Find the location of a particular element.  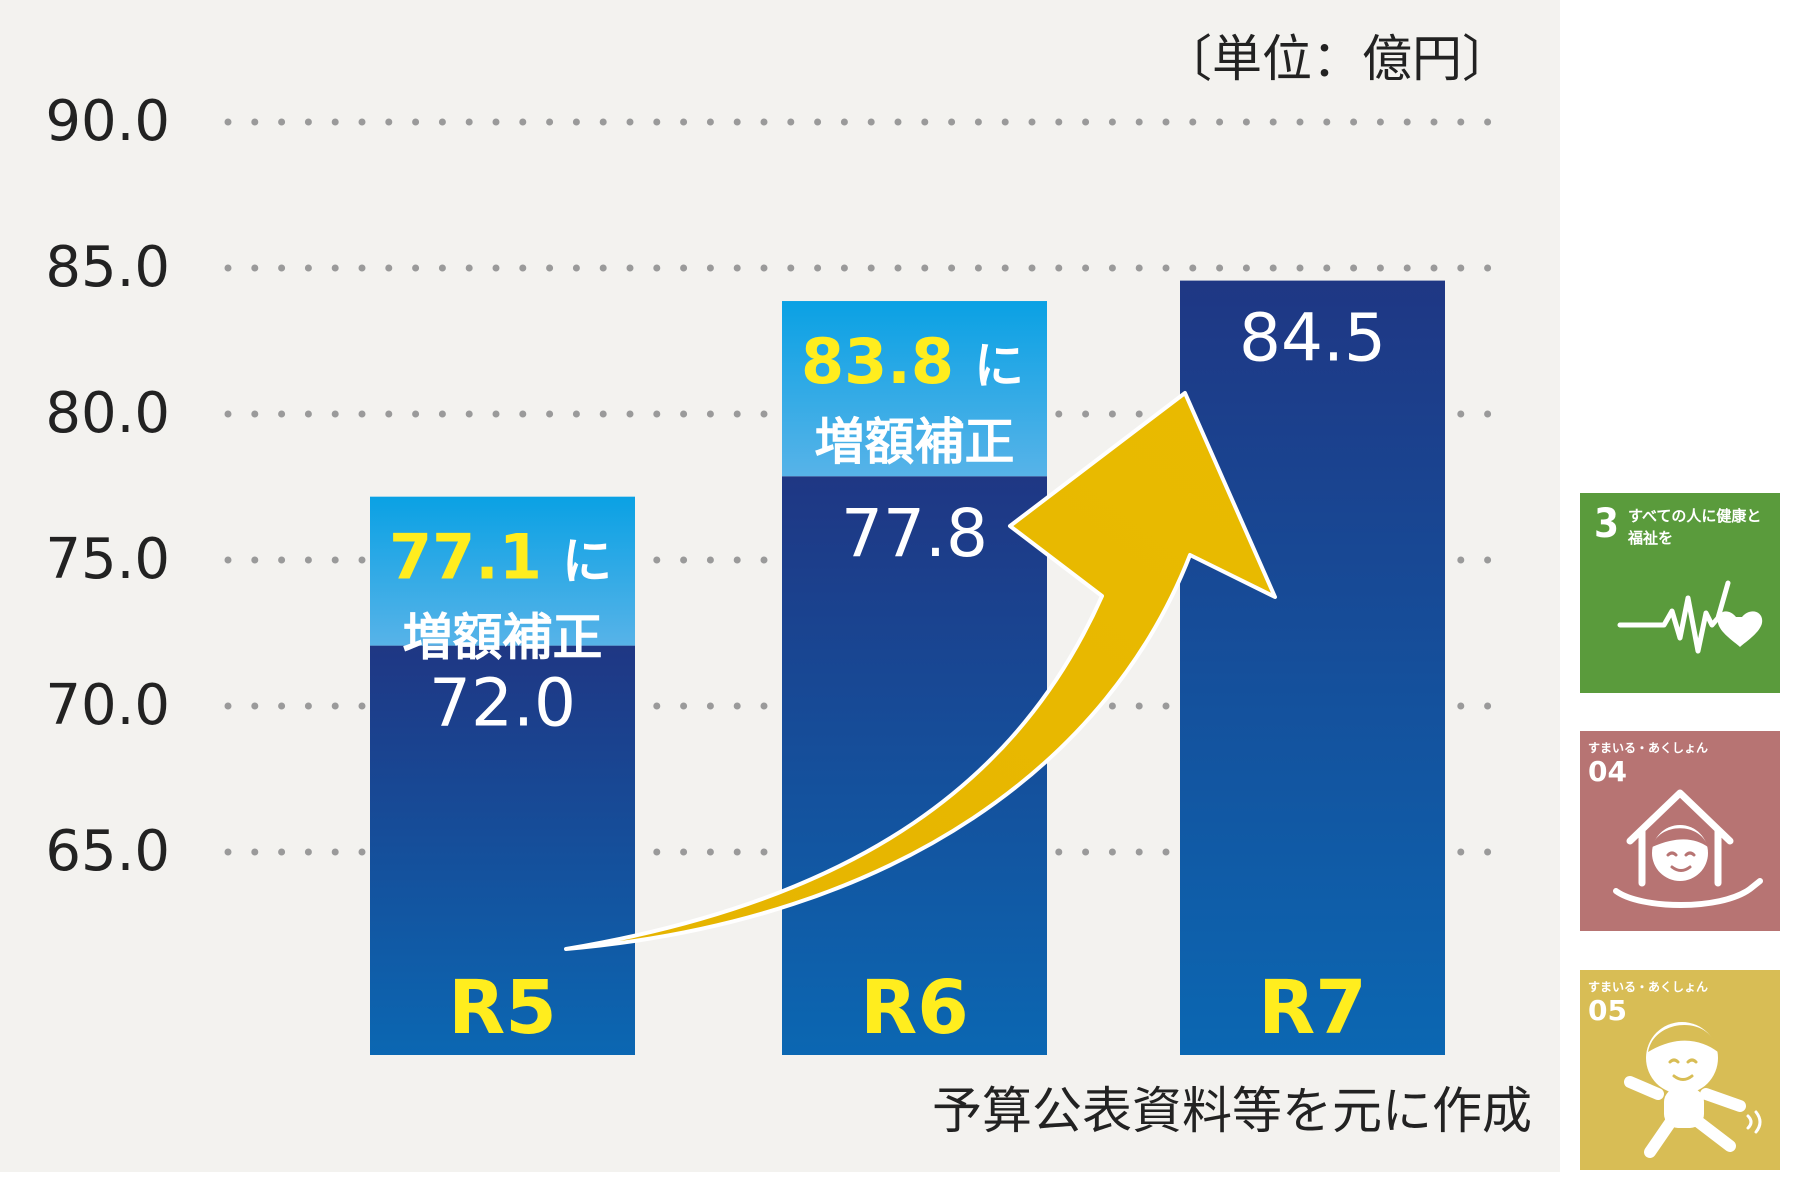

smile-action-05-badge: すまいる・あくしょん 05 is located at coordinates (1680, 1070).